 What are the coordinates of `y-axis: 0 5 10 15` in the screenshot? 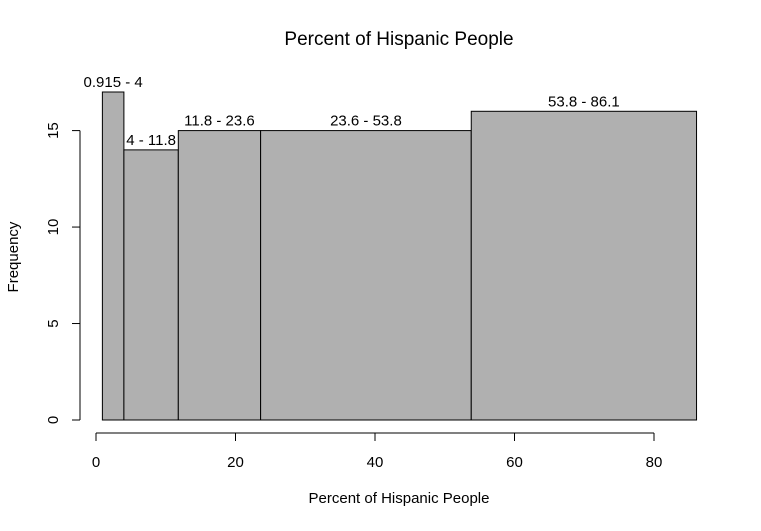 It's located at (63, 273).